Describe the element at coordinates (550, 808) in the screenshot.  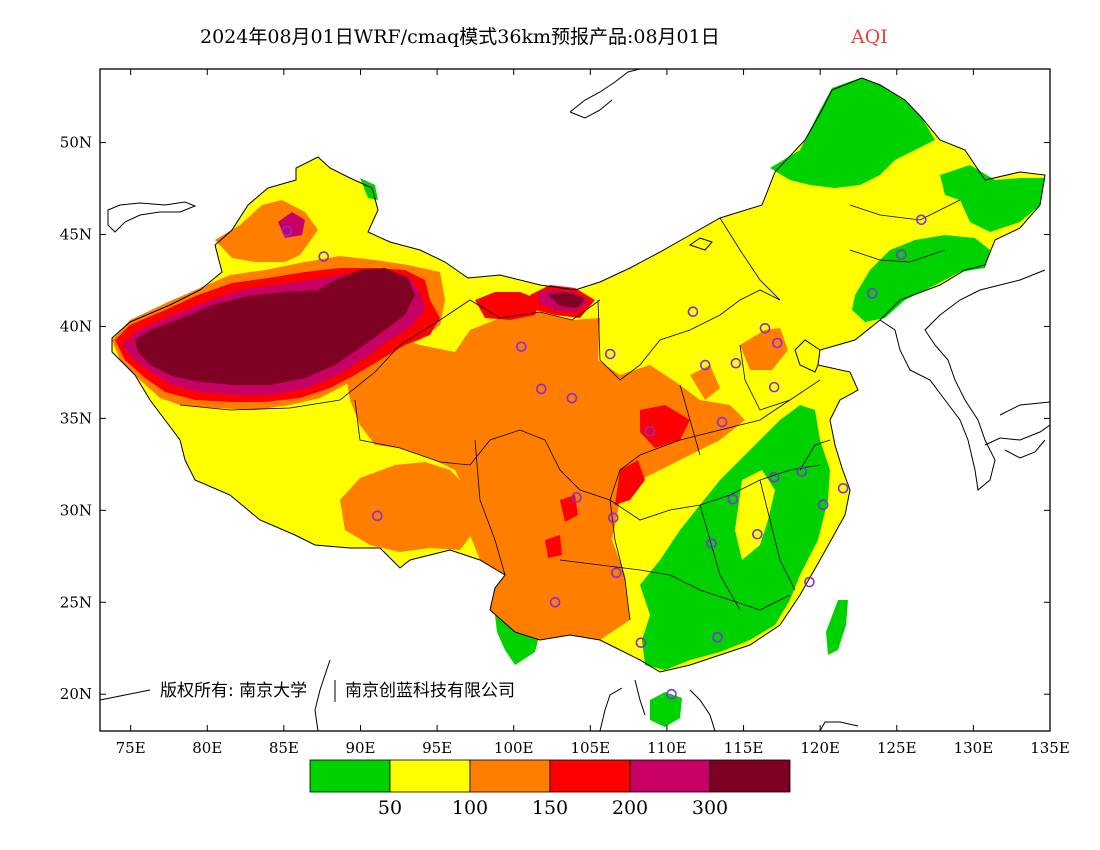
I see `colorbar-label: 150` at that location.